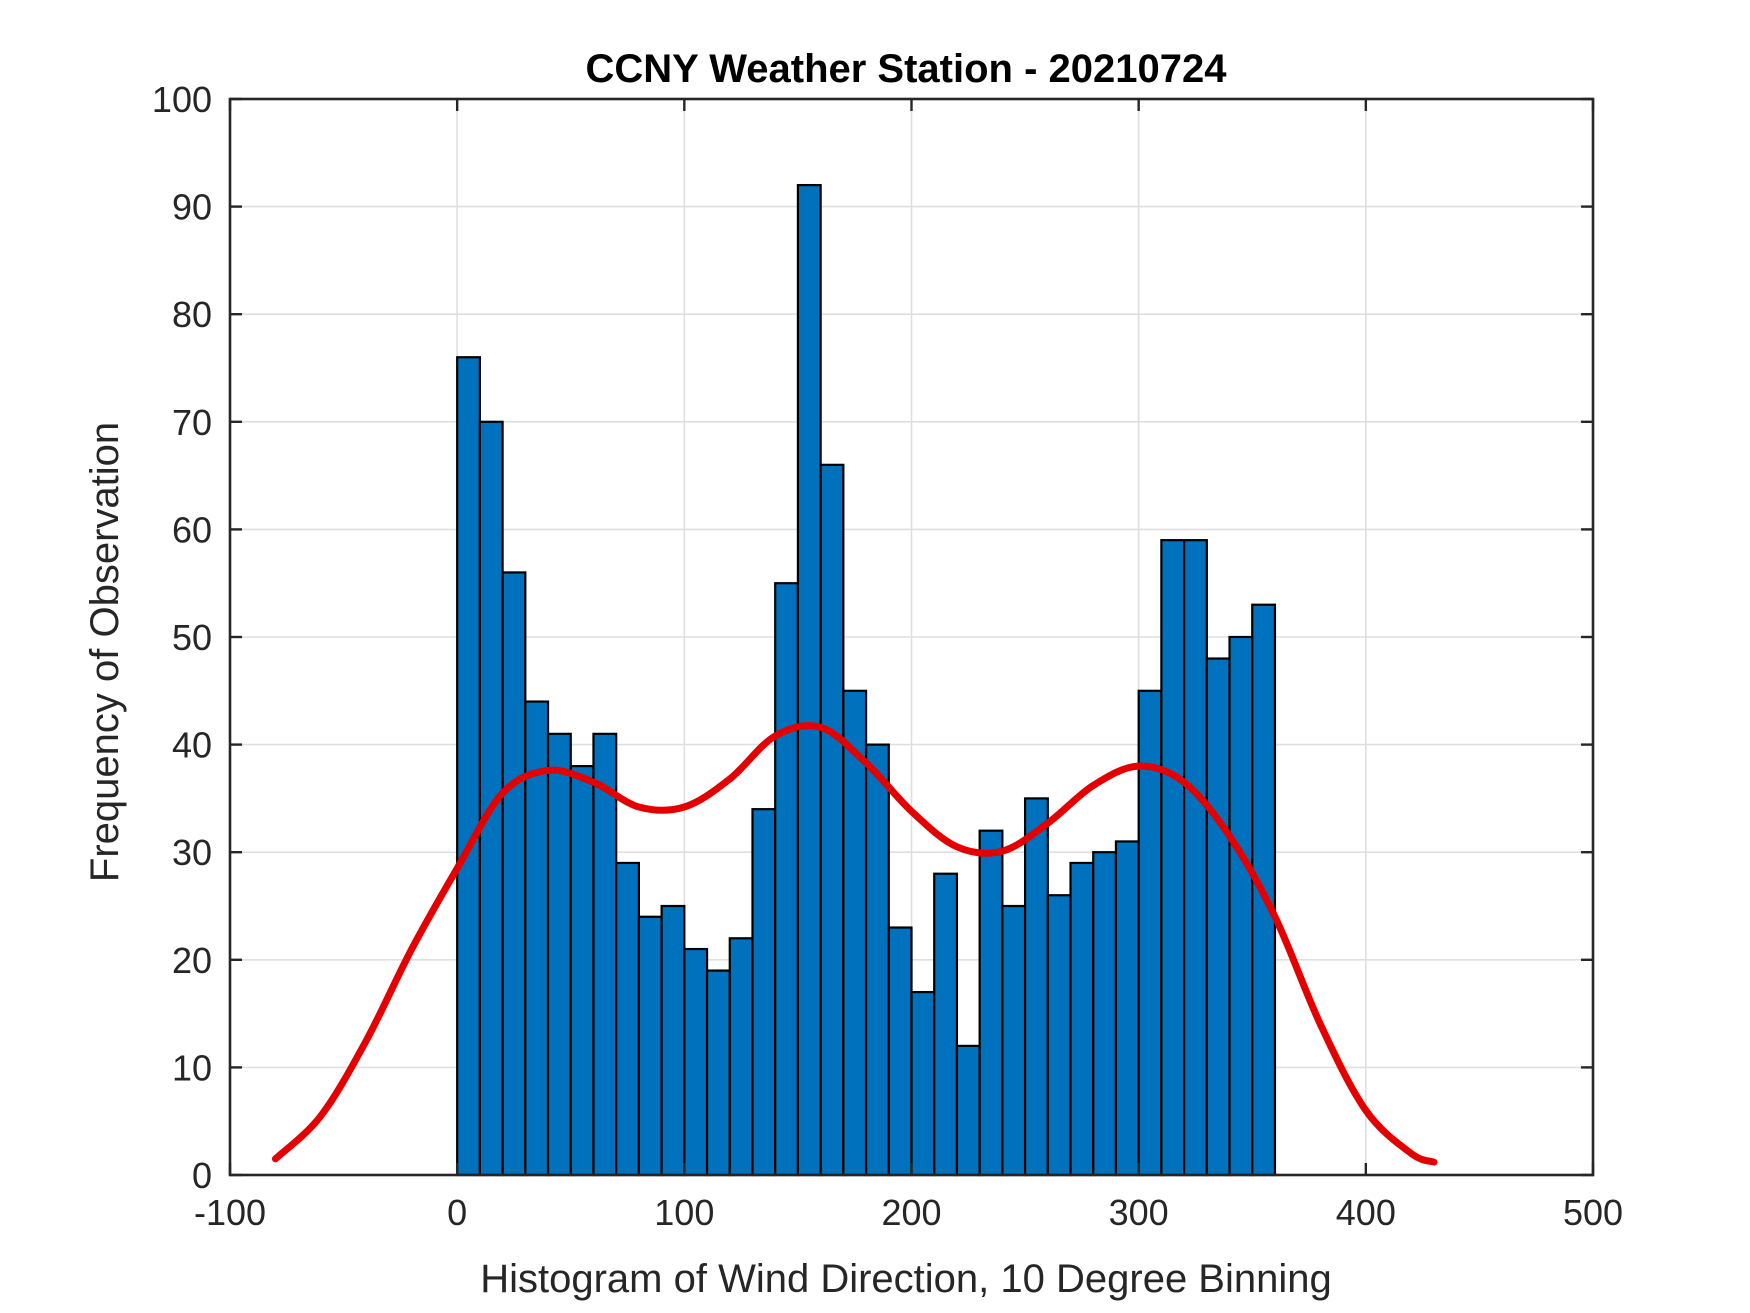  I want to click on y-tick-label: 30, so click(192, 852).